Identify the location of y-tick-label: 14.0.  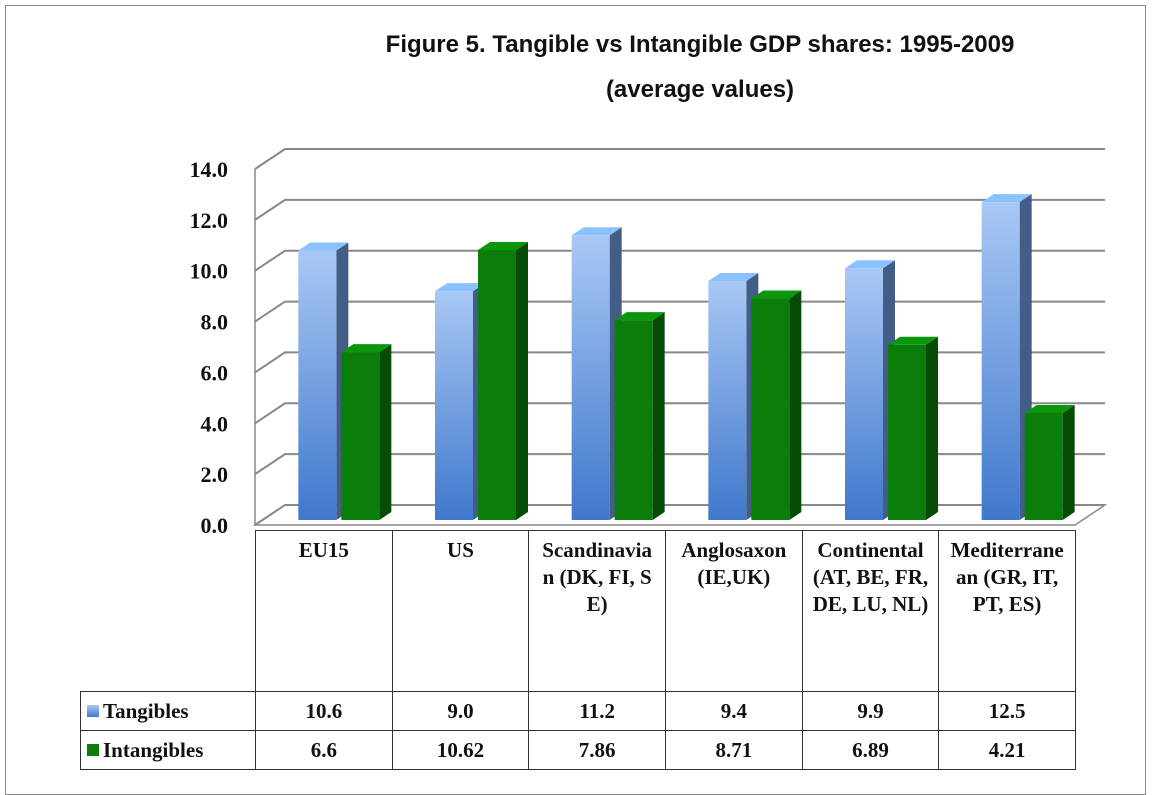
(209, 169).